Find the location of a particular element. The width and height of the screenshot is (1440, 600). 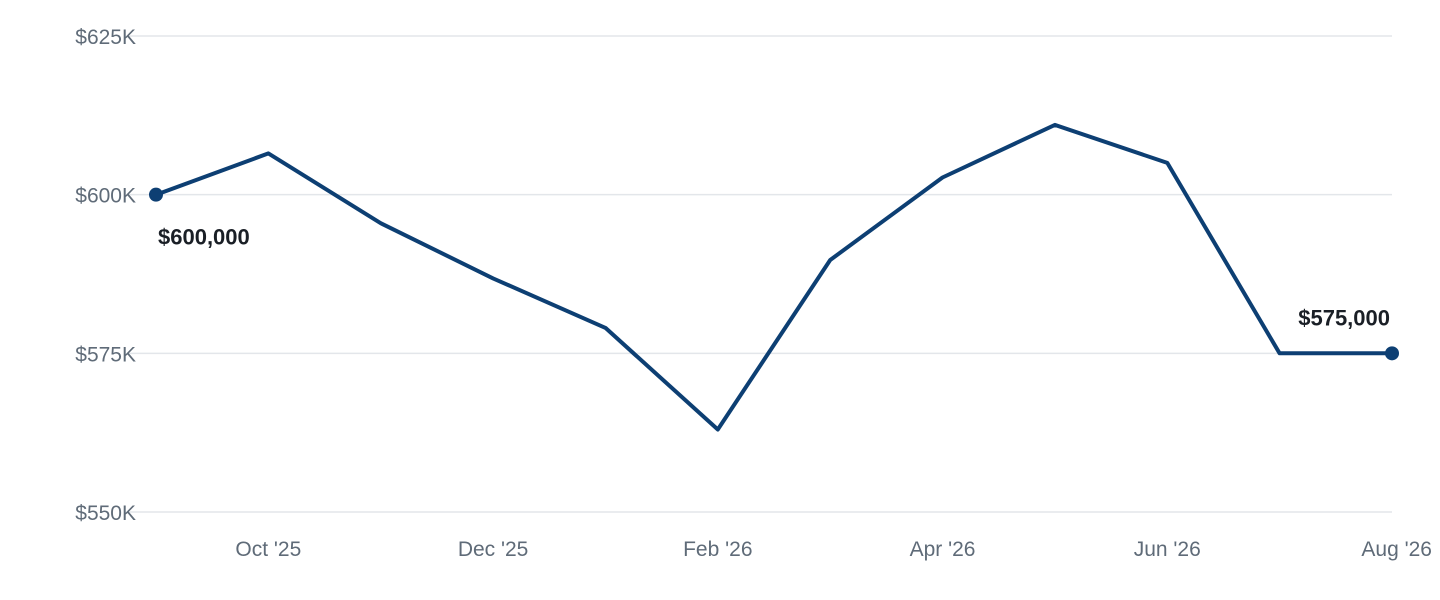

data-label: $575,000 is located at coordinates (1344, 317).